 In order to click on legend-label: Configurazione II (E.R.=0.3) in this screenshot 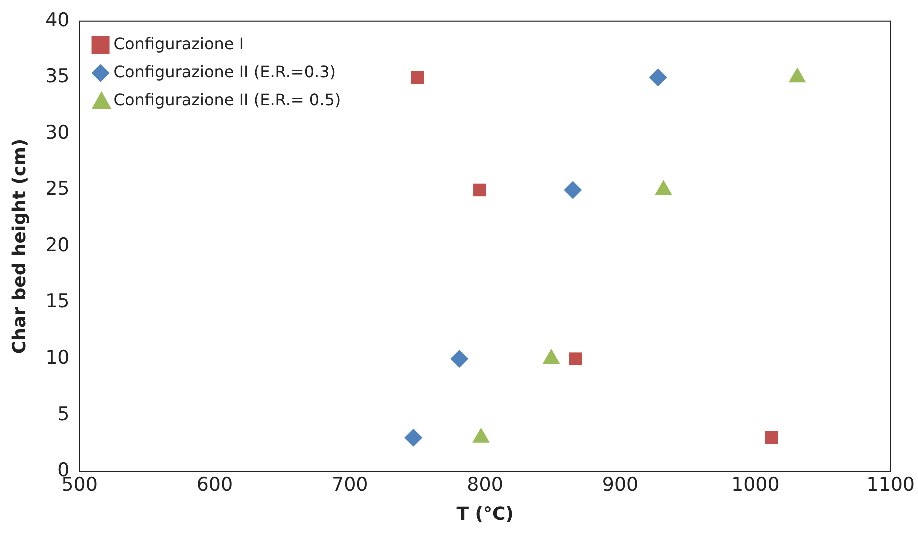, I will do `click(225, 72)`.